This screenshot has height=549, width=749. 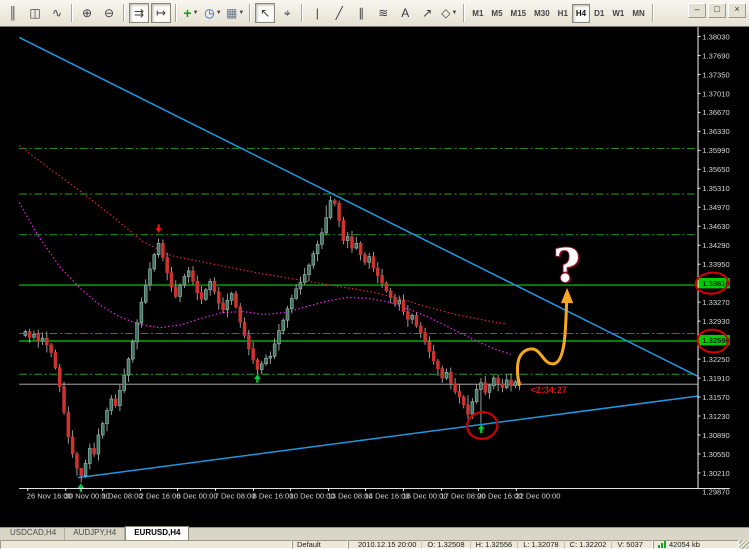 What do you see at coordinates (481, 429) in the screenshot?
I see `up-arrow-marker` at bounding box center [481, 429].